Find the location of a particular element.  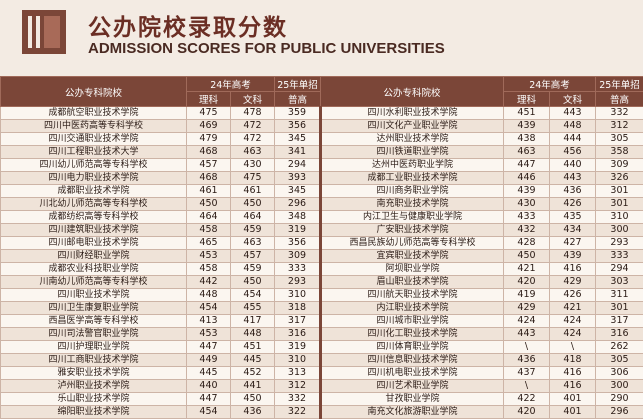

school-name: 四川商务职业学院 is located at coordinates (412, 191).